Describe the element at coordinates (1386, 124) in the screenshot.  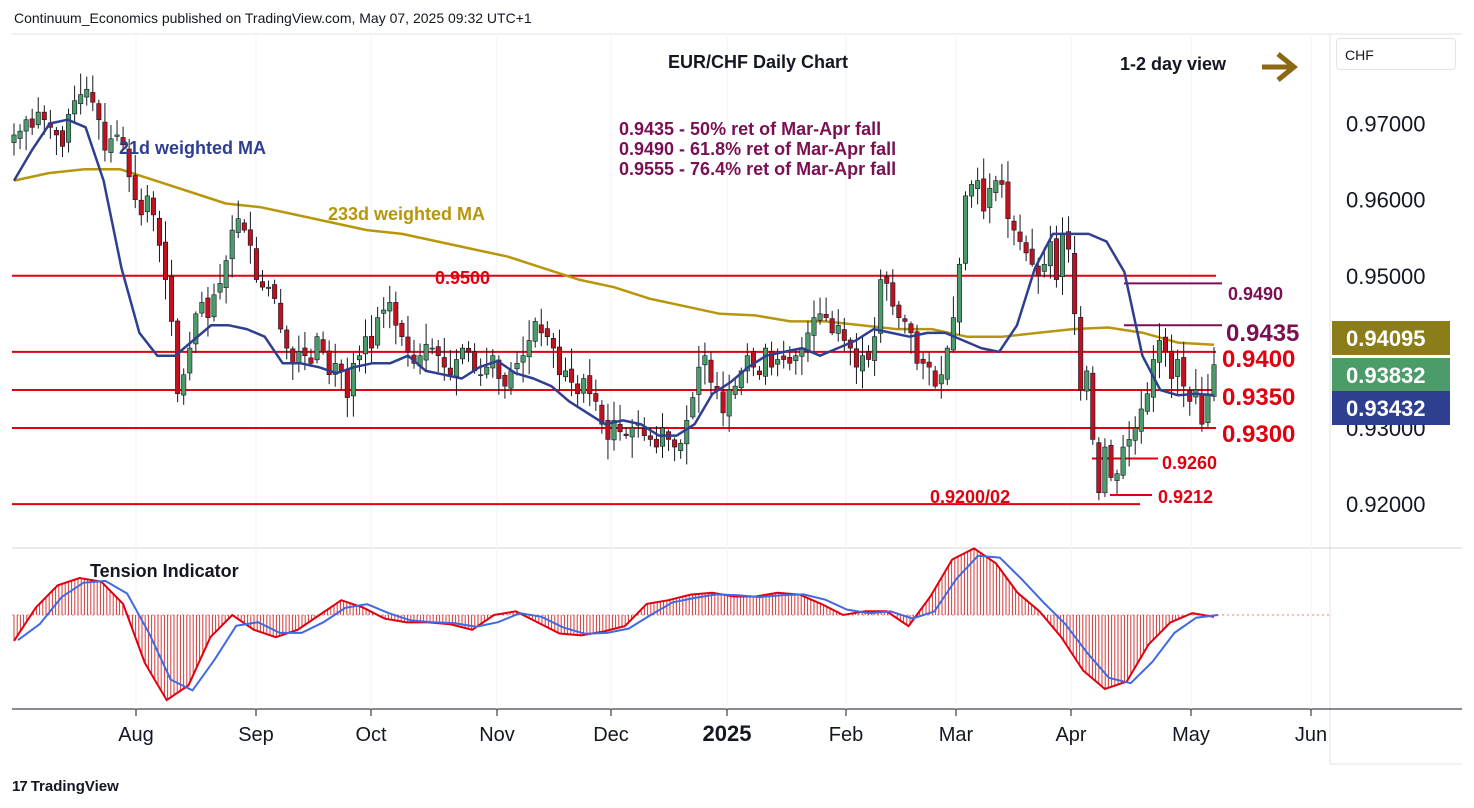
I see `y-tick-label: 0.97000` at that location.